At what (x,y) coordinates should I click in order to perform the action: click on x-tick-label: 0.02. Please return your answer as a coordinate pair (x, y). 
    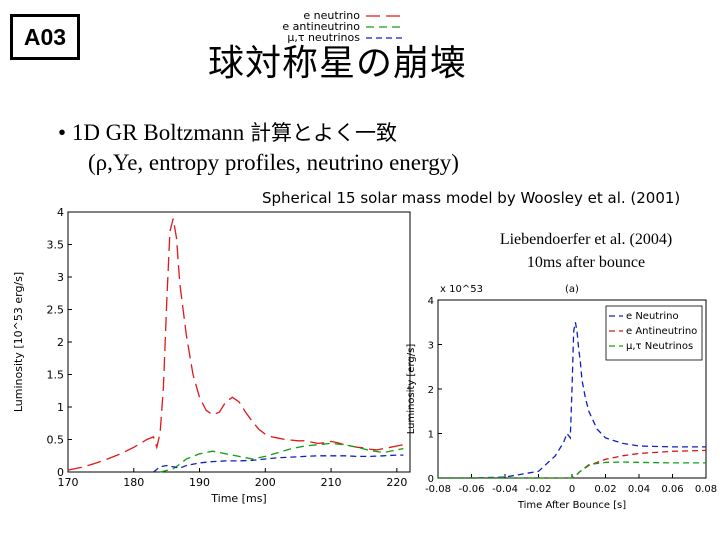
    Looking at the image, I should click on (605, 489).